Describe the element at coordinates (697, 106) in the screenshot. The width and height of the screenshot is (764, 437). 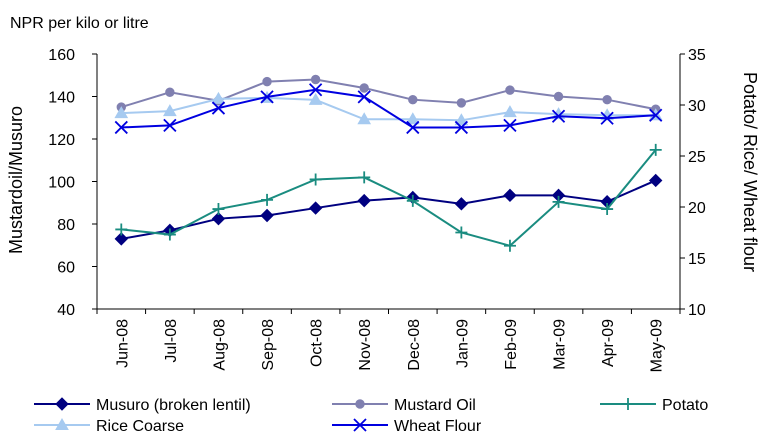
I see `y-right-tick-label: 30` at that location.